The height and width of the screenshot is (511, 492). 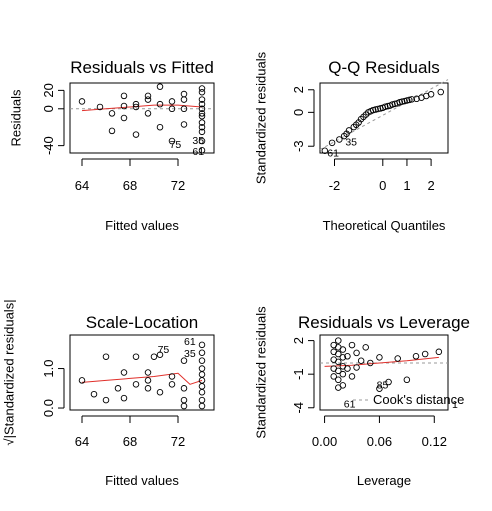 What do you see at coordinates (298, 146) in the screenshot?
I see `y-tick-label: -3` at bounding box center [298, 146].